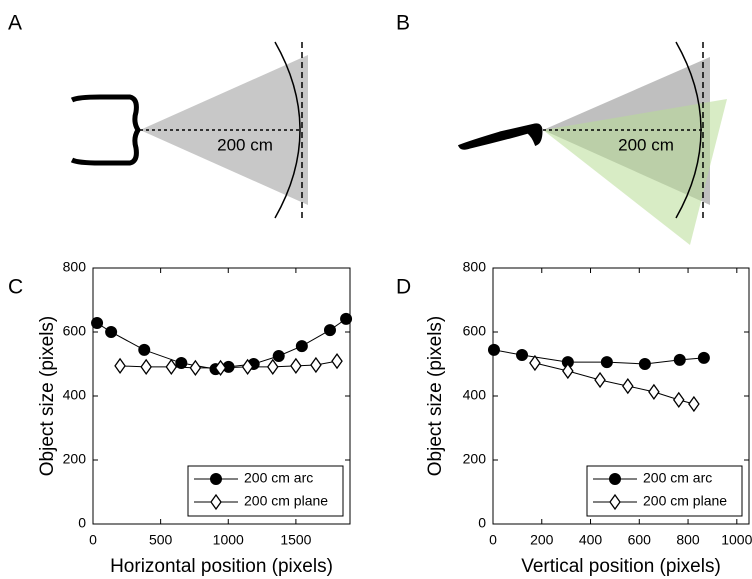 Image resolution: width=752 pixels, height=579 pixels. Describe the element at coordinates (15, 23) in the screenshot. I see `panel-label: A` at that location.